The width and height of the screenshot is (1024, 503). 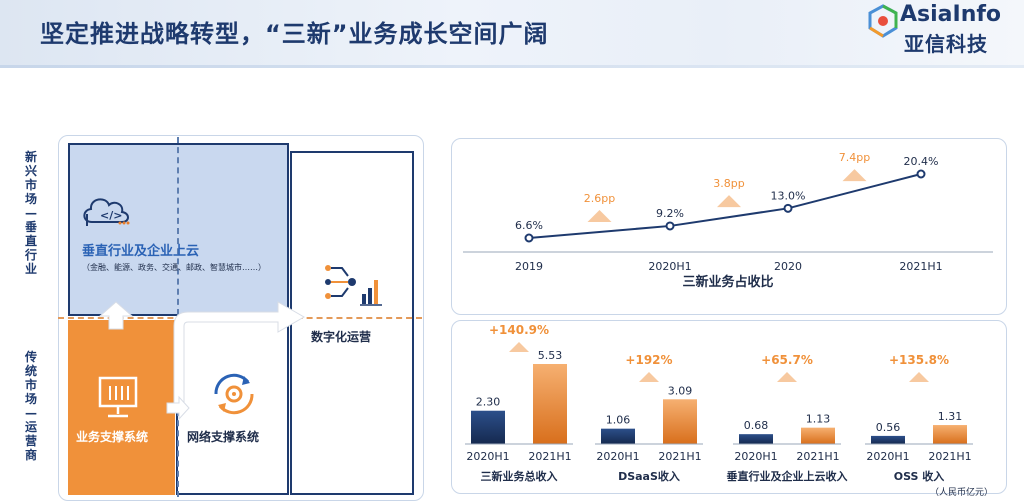 I want to click on logo-text-en: AsiaInfo, so click(x=951, y=14).